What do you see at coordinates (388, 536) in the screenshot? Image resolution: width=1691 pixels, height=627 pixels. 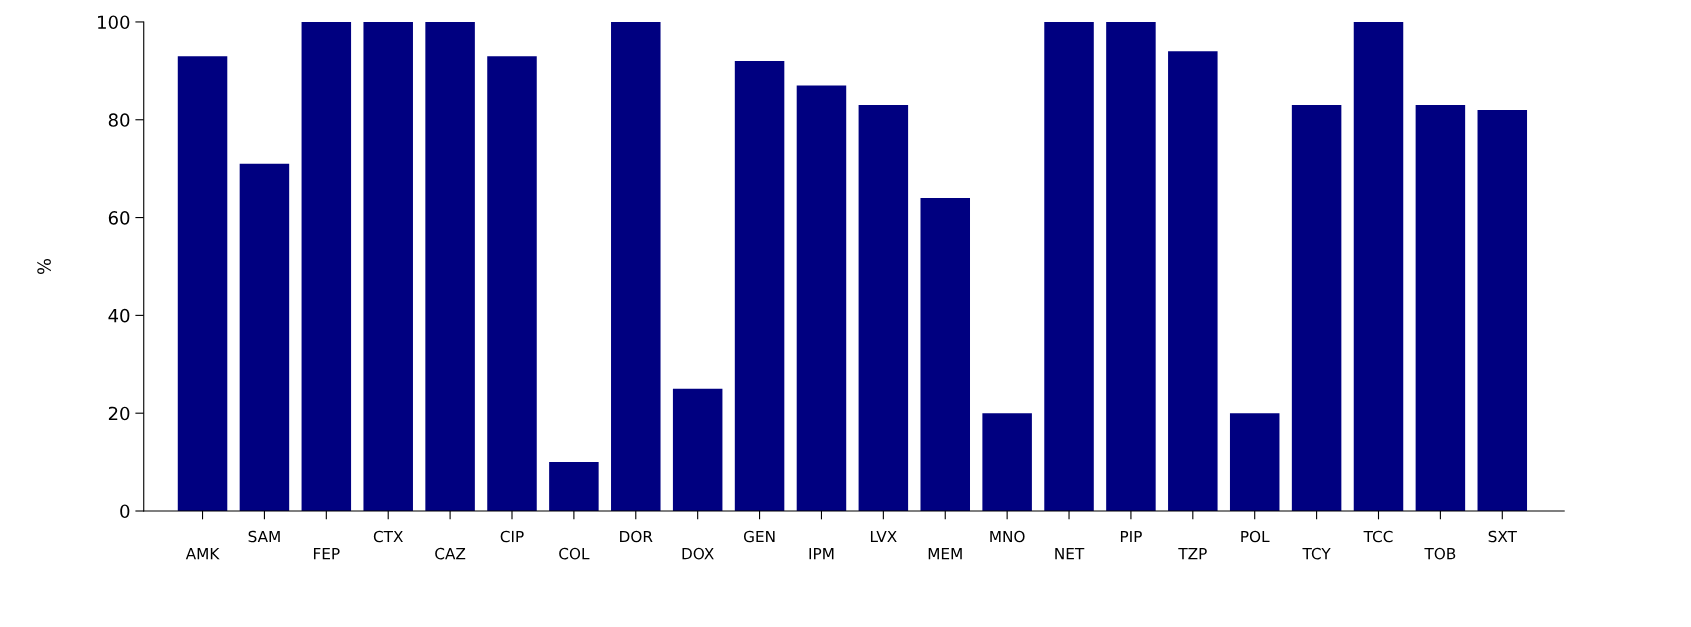 I see `x-tick-label: CTX` at bounding box center [388, 536].